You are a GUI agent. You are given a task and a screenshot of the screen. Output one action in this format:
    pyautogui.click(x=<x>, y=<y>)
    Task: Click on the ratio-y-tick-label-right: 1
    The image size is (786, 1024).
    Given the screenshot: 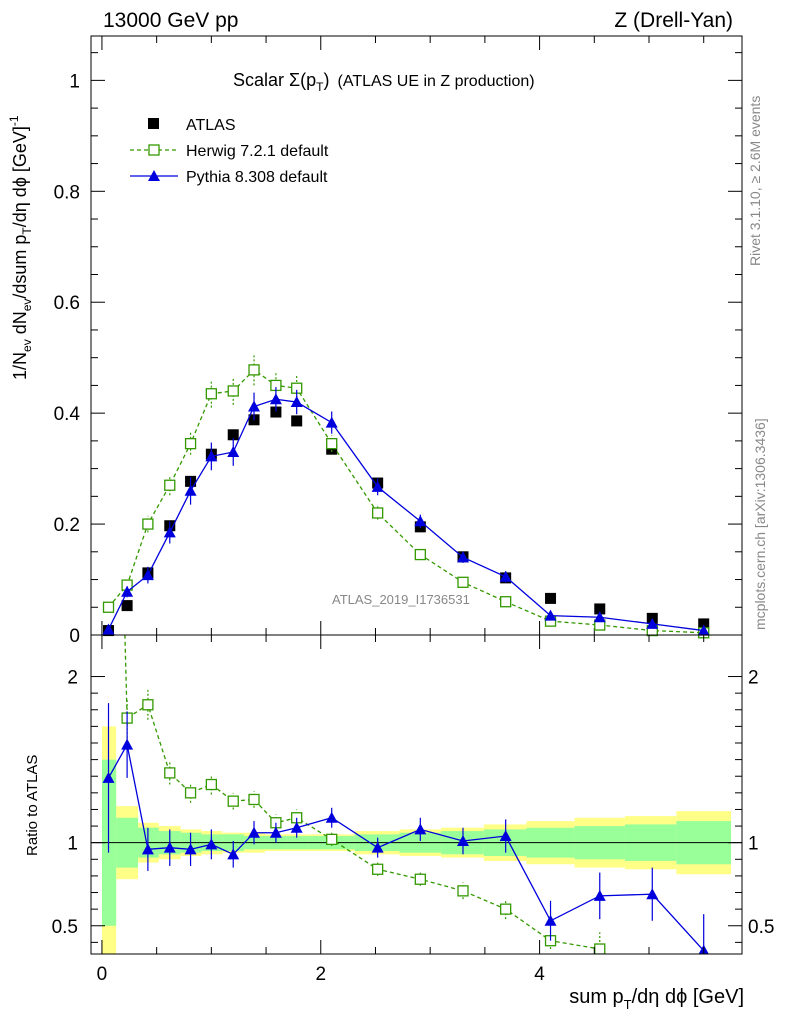 What is the action you would take?
    pyautogui.click(x=753, y=844)
    